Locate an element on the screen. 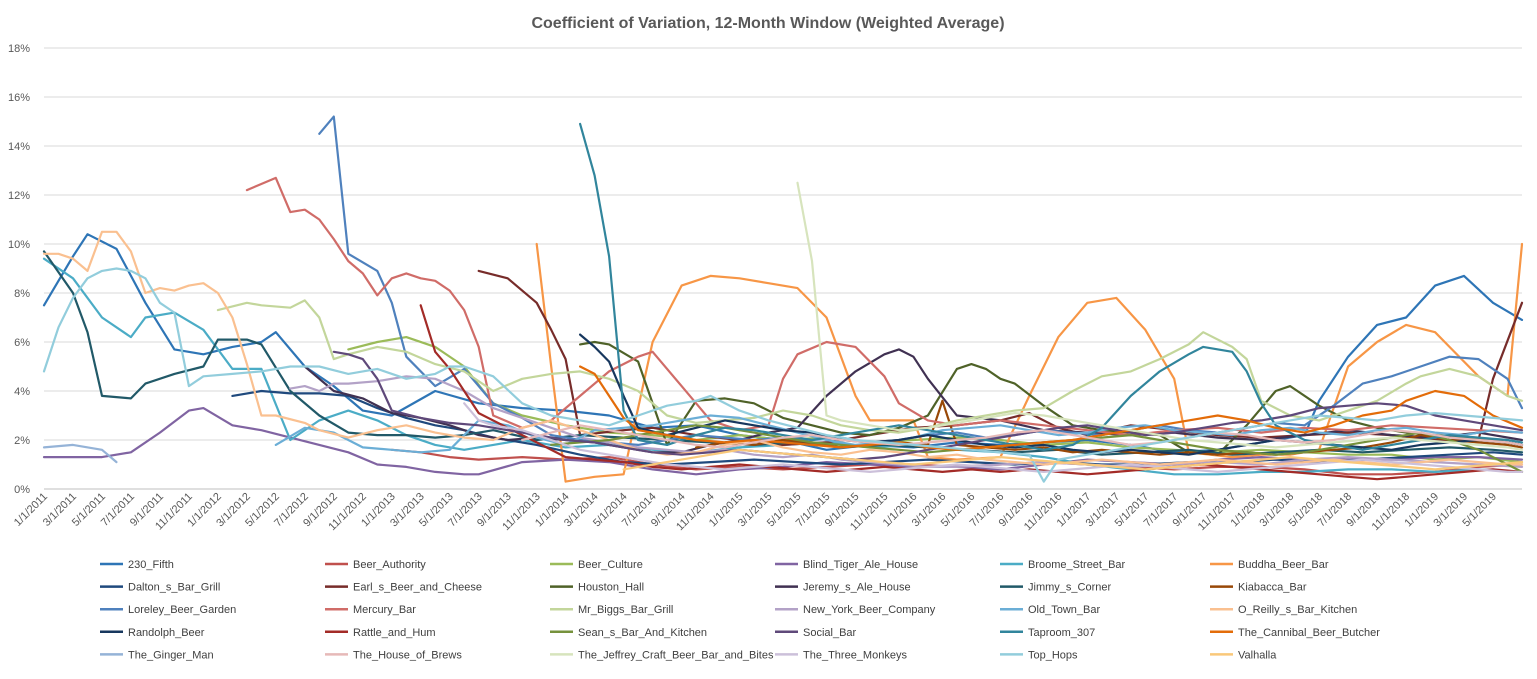 The image size is (1537, 679). series-line-Randolph_Beer is located at coordinates (1051, 394).